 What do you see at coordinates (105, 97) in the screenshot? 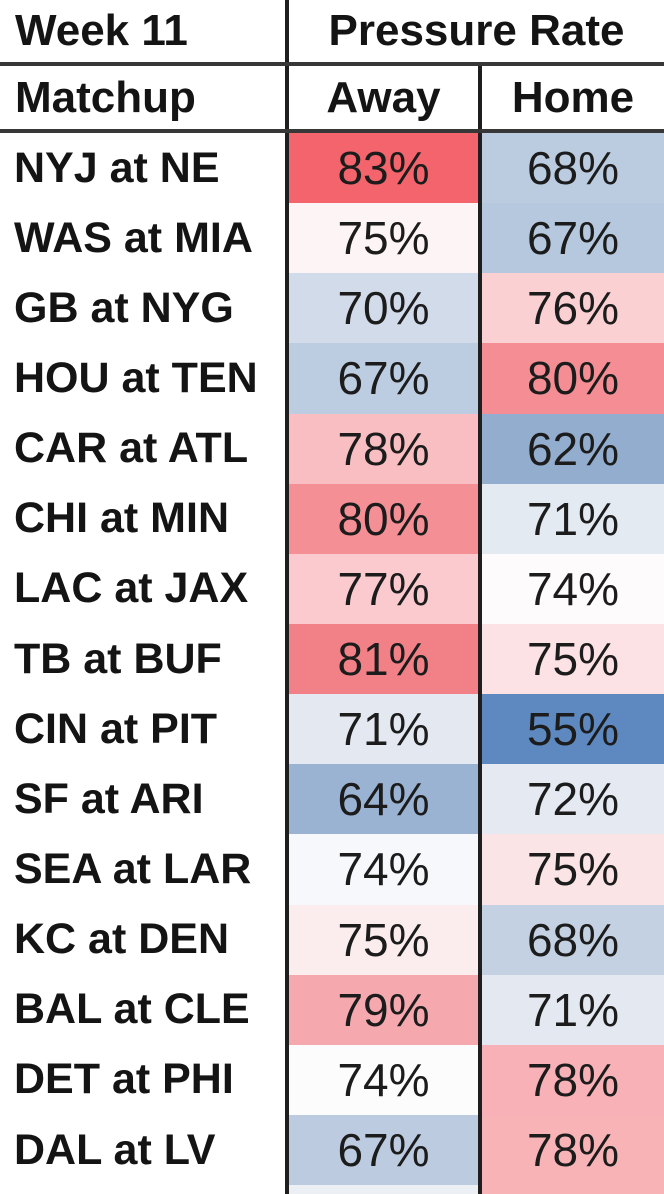
I see `matchup-column-header: Matchup` at bounding box center [105, 97].